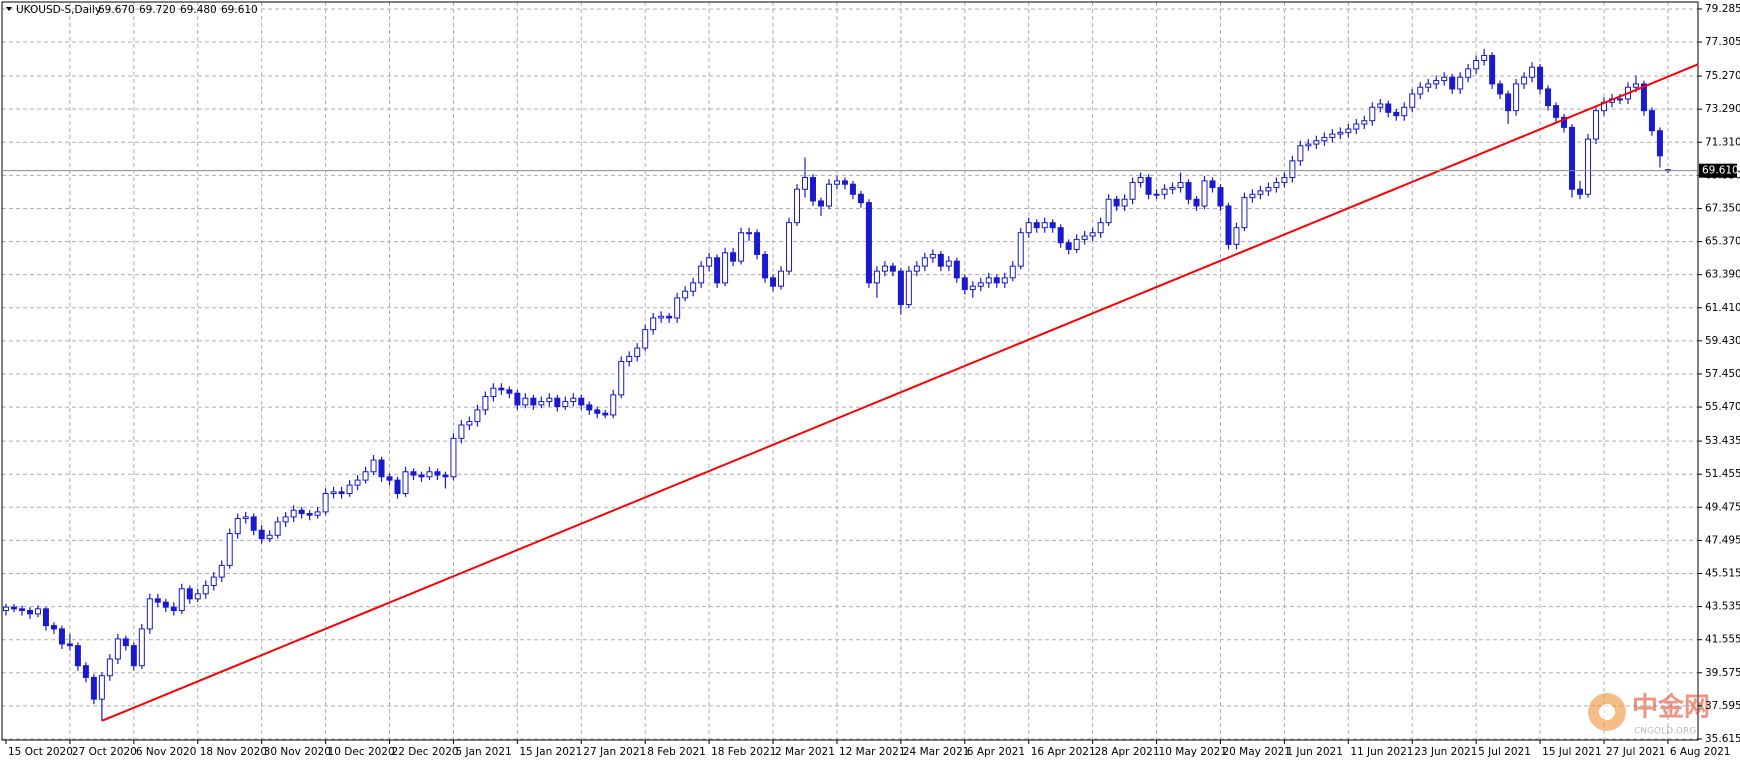 The height and width of the screenshot is (767, 1740). Describe the element at coordinates (198, 10) in the screenshot. I see `header-low: 69.480` at that location.